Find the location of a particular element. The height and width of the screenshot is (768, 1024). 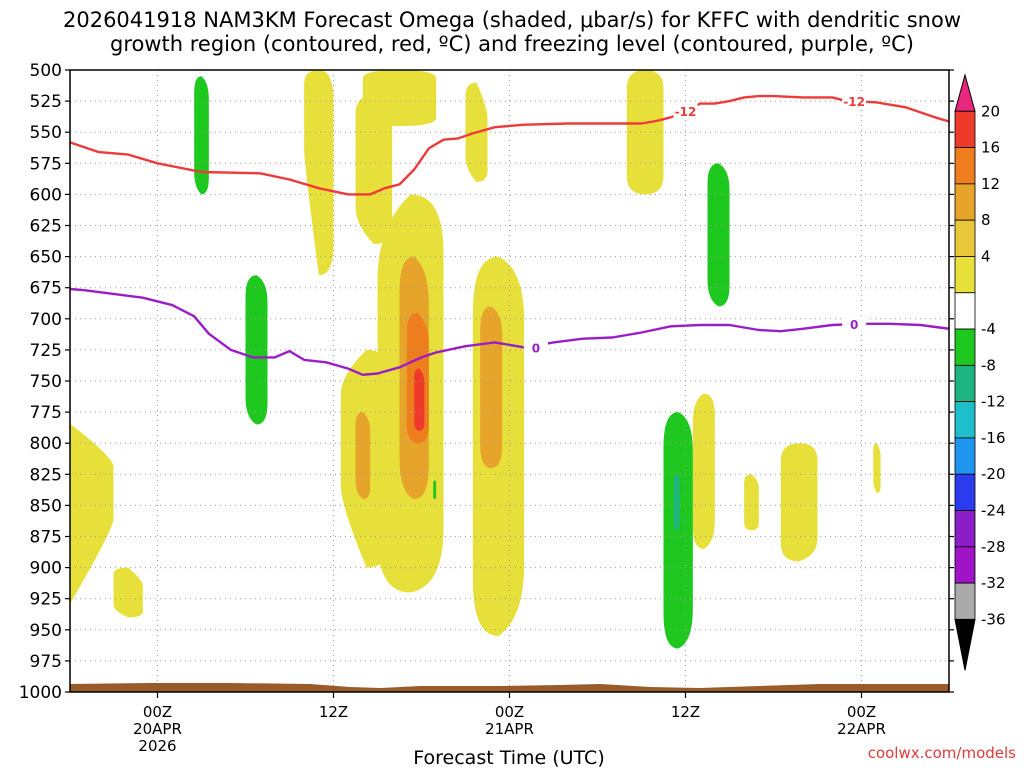

colorbar-label: -24 is located at coordinates (993, 511).